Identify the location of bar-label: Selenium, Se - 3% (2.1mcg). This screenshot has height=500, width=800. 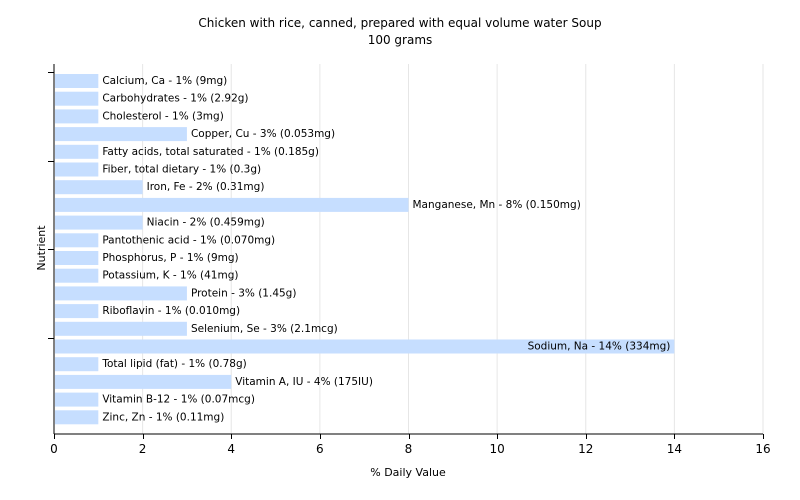
(264, 329).